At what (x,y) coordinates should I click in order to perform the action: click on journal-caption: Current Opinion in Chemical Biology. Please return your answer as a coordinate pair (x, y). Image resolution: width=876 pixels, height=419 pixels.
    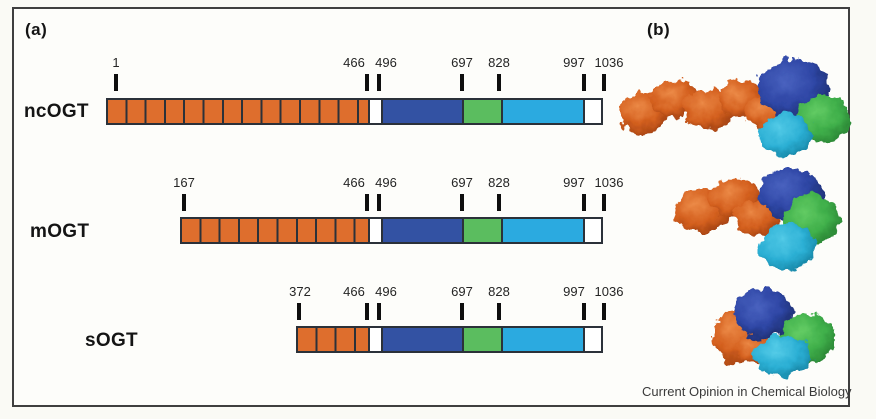
    Looking at the image, I should click on (747, 391).